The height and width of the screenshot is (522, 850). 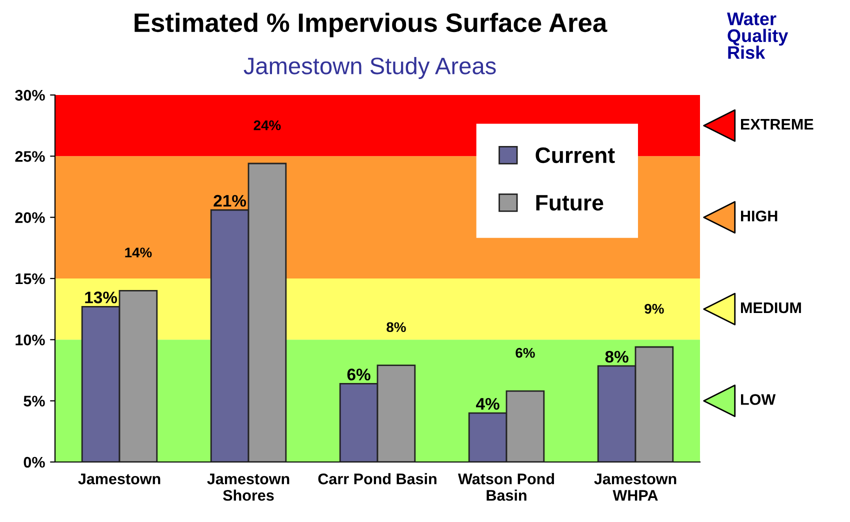 What do you see at coordinates (30, 278) in the screenshot?
I see `y-tick-label: 15%` at bounding box center [30, 278].